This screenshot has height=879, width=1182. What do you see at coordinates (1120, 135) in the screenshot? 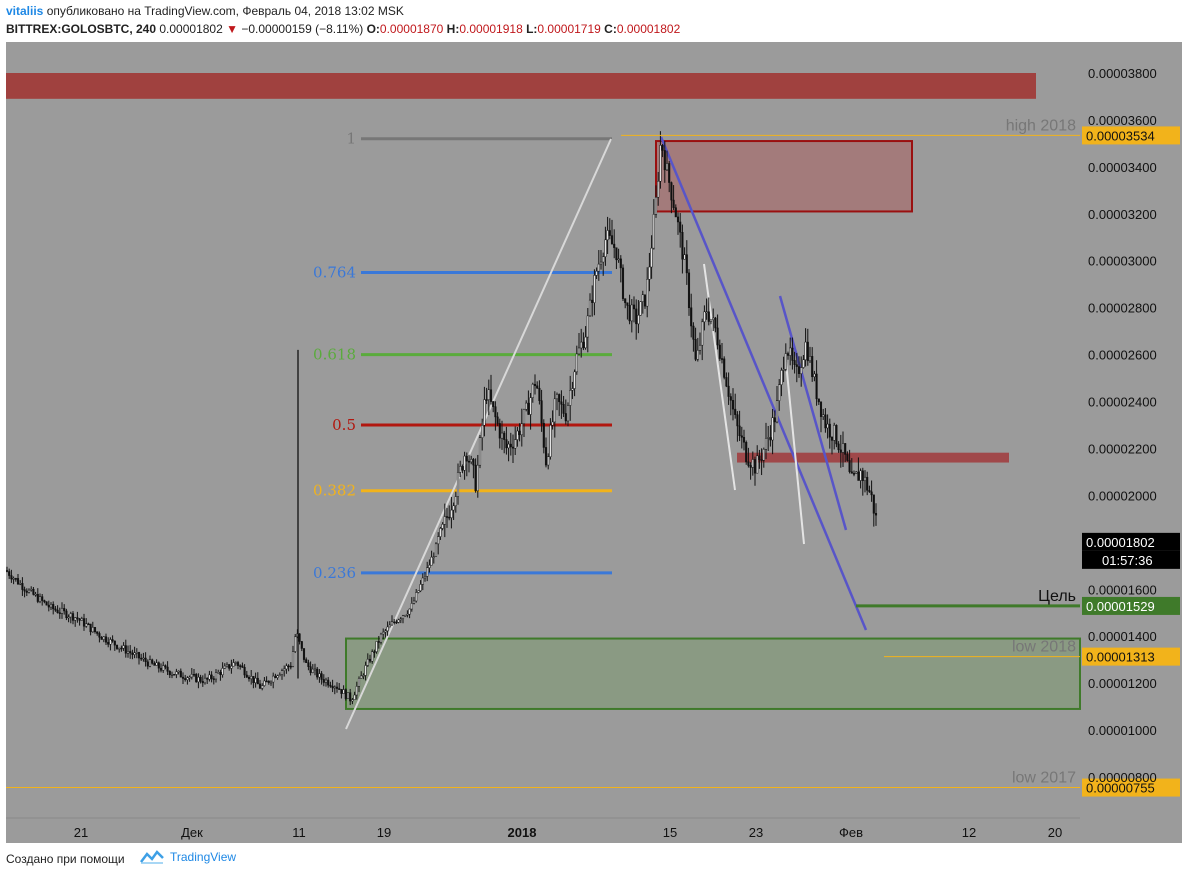
I see `level-price: 0.00003534` at bounding box center [1120, 135].